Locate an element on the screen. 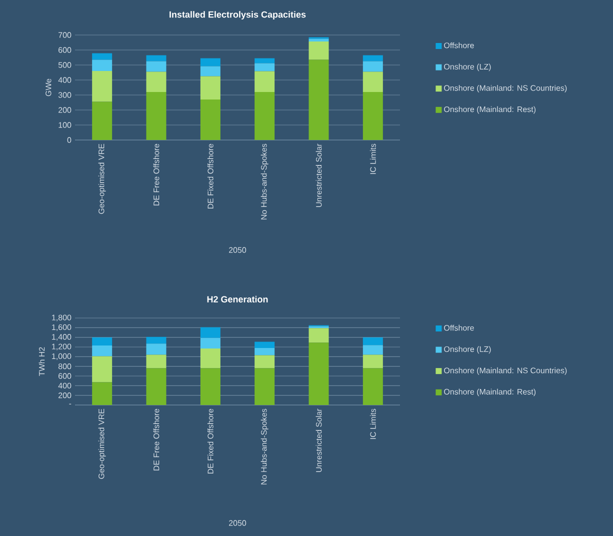 Image resolution: width=613 pixels, height=536 pixels. y-tick-label: 1,600 is located at coordinates (62, 327).